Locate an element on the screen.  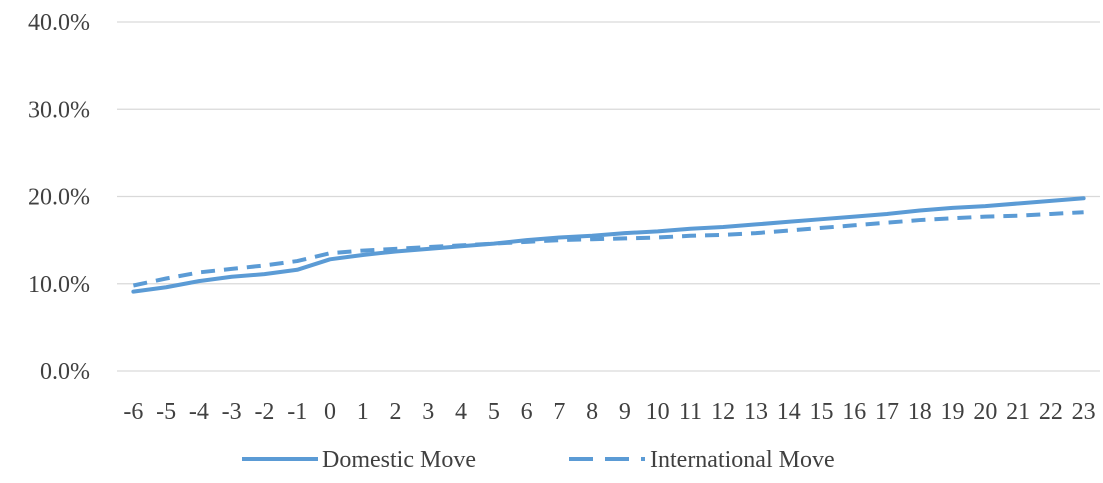
legend-label-domestic-move: Domestic Move is located at coordinates (399, 460).